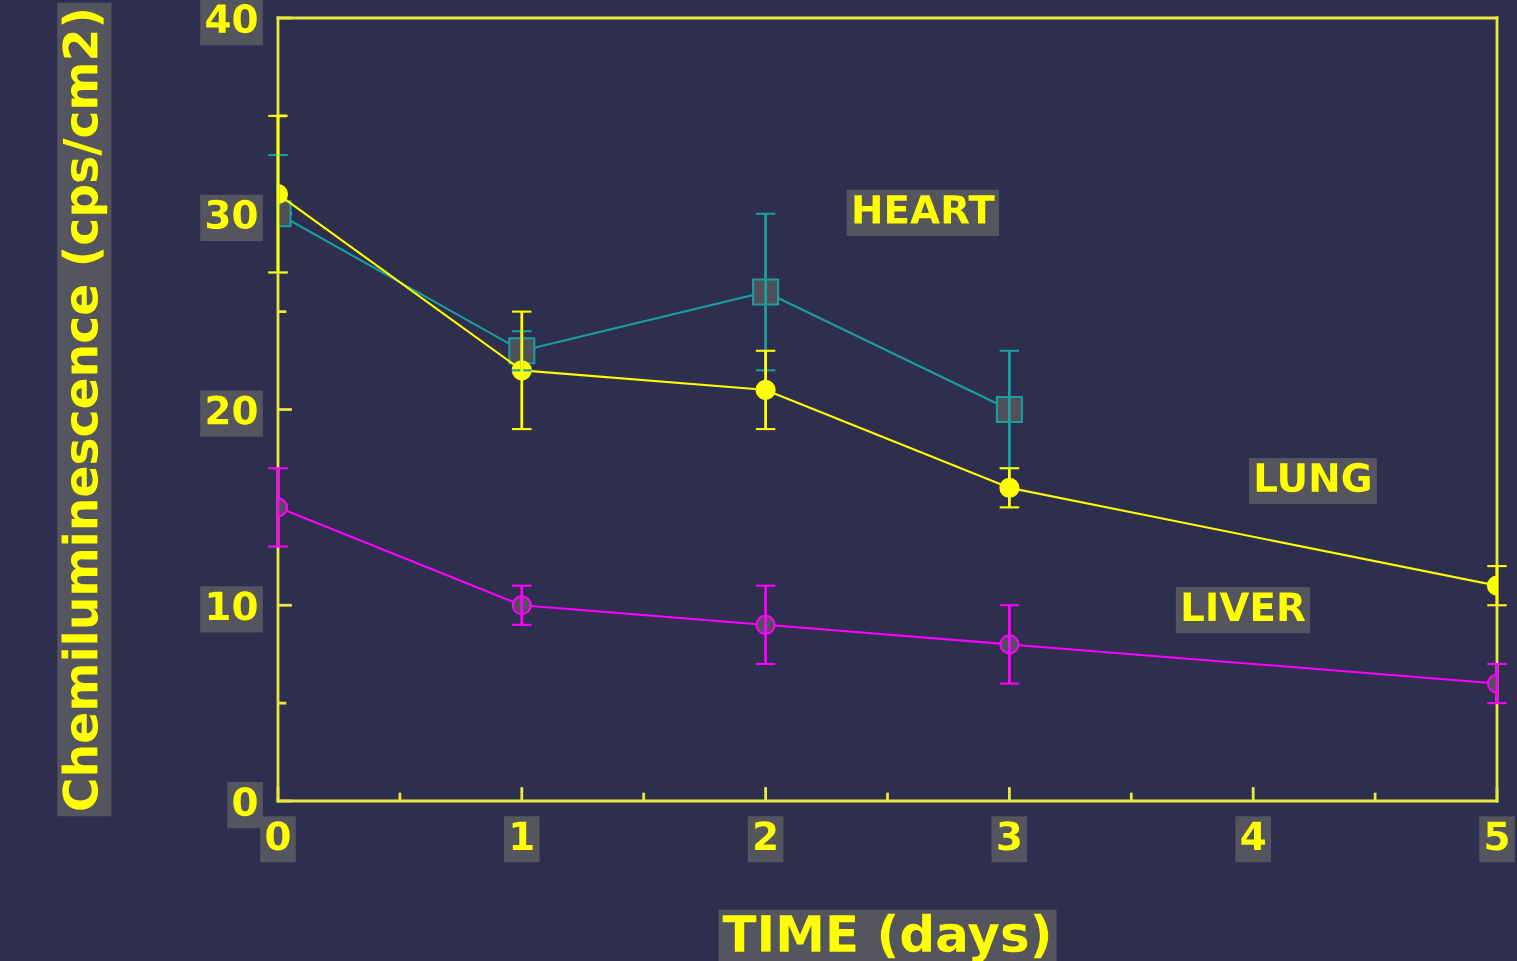 This screenshot has height=961, width=1517. What do you see at coordinates (1497, 836) in the screenshot?
I see `x-tick-label: 5` at bounding box center [1497, 836].